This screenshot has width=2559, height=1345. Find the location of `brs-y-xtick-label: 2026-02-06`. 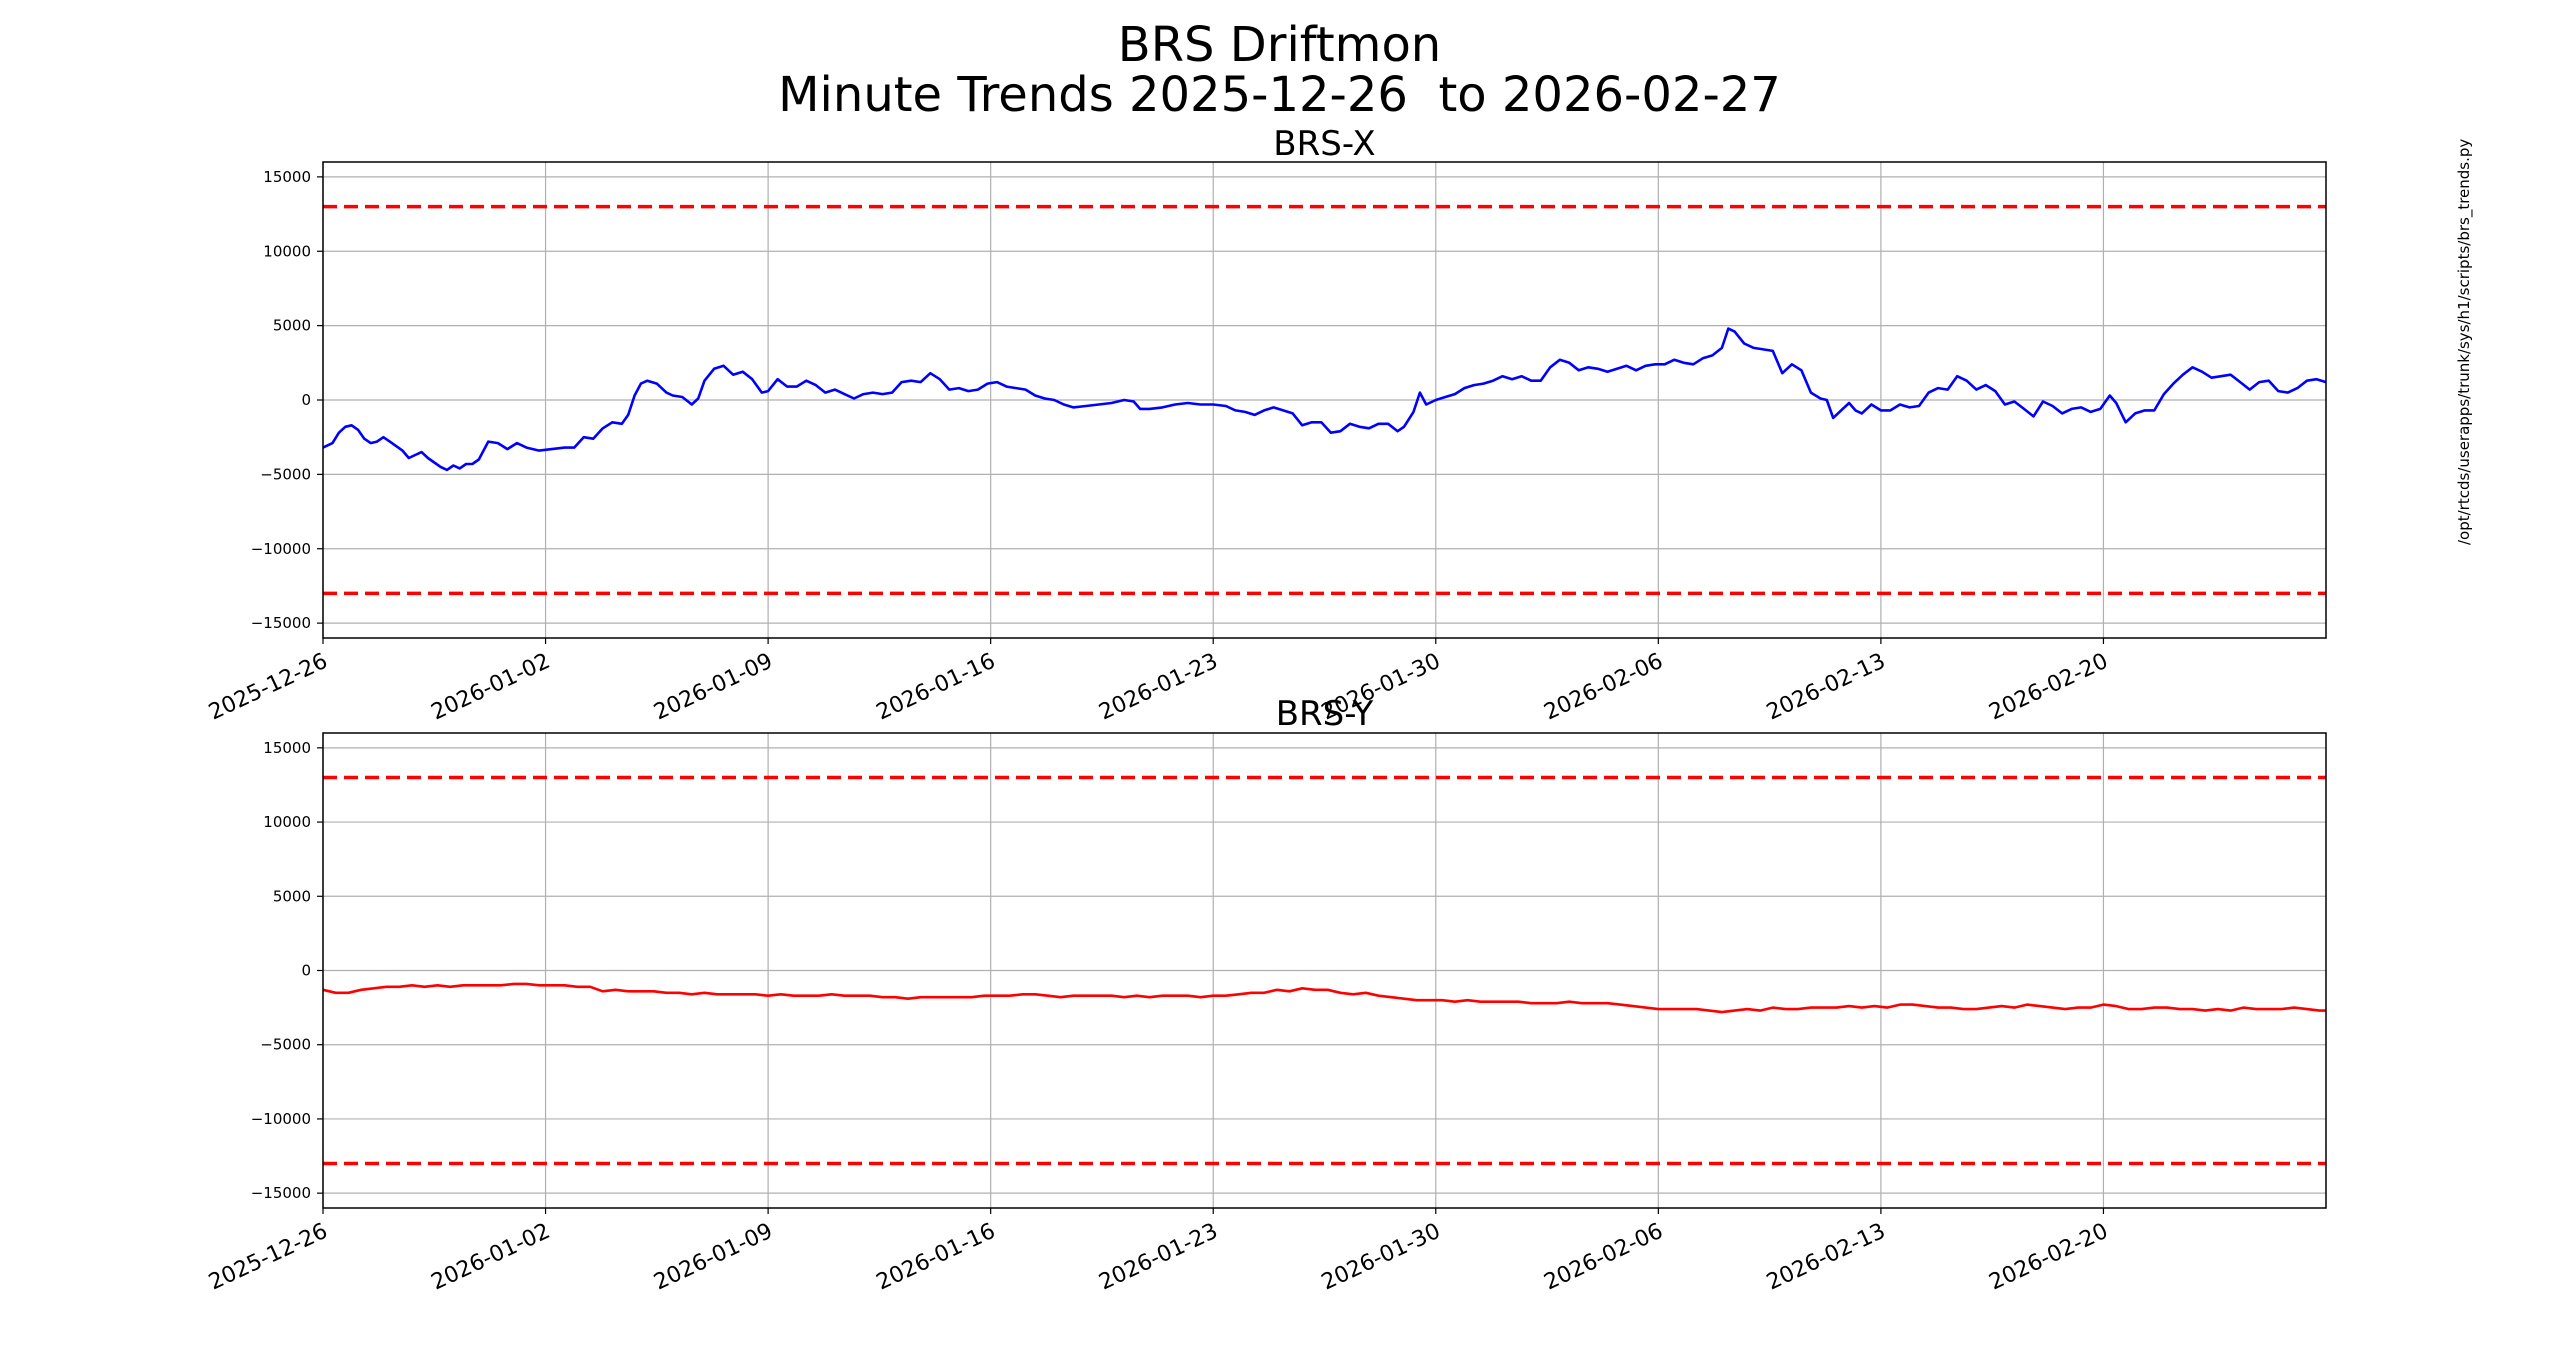

brs-y-xtick-label: 2026-02-06 is located at coordinates (1603, 1257).